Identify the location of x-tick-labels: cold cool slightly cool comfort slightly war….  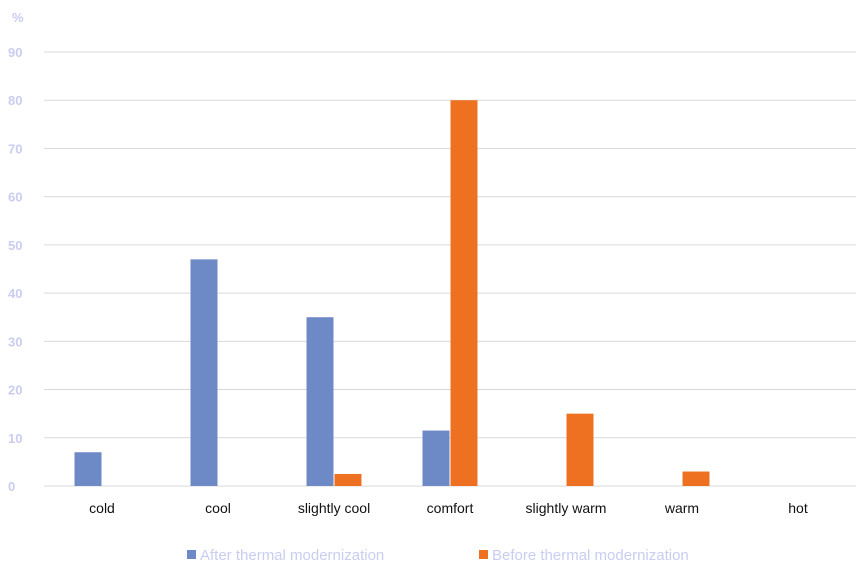
(448, 508).